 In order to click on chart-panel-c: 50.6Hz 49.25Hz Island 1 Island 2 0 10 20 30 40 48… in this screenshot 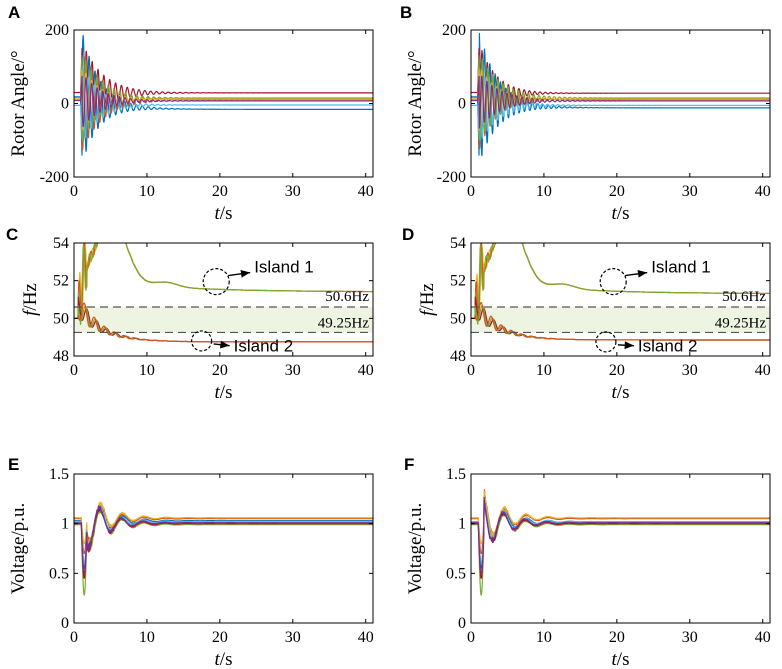, I will do `click(190, 314)`.